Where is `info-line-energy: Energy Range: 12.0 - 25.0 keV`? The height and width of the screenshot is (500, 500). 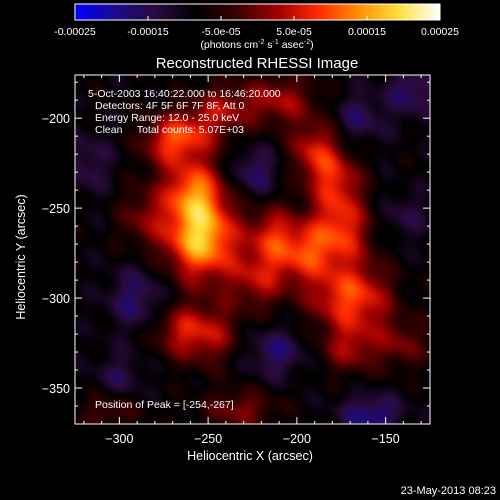 info-line-energy: Energy Range: 12.0 - 25.0 keV is located at coordinates (167, 118).